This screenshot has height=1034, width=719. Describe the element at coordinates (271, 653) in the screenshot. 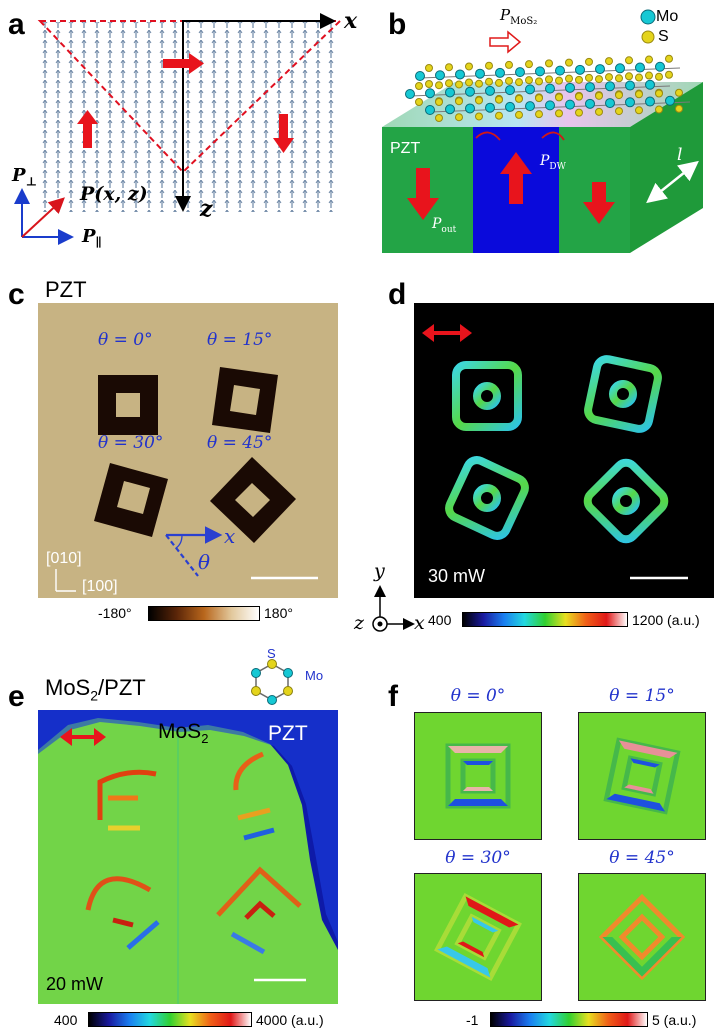

I see `molecule-s-label: S` at that location.